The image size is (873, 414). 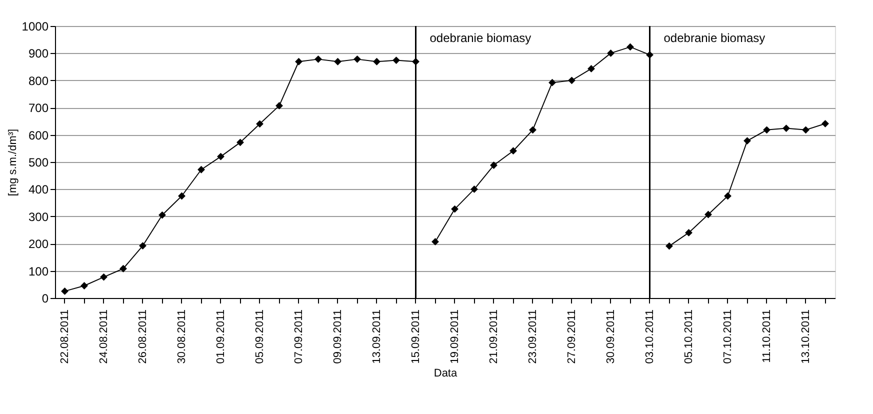 I want to click on x-tick-label: 09.09.2011, so click(x=338, y=337).